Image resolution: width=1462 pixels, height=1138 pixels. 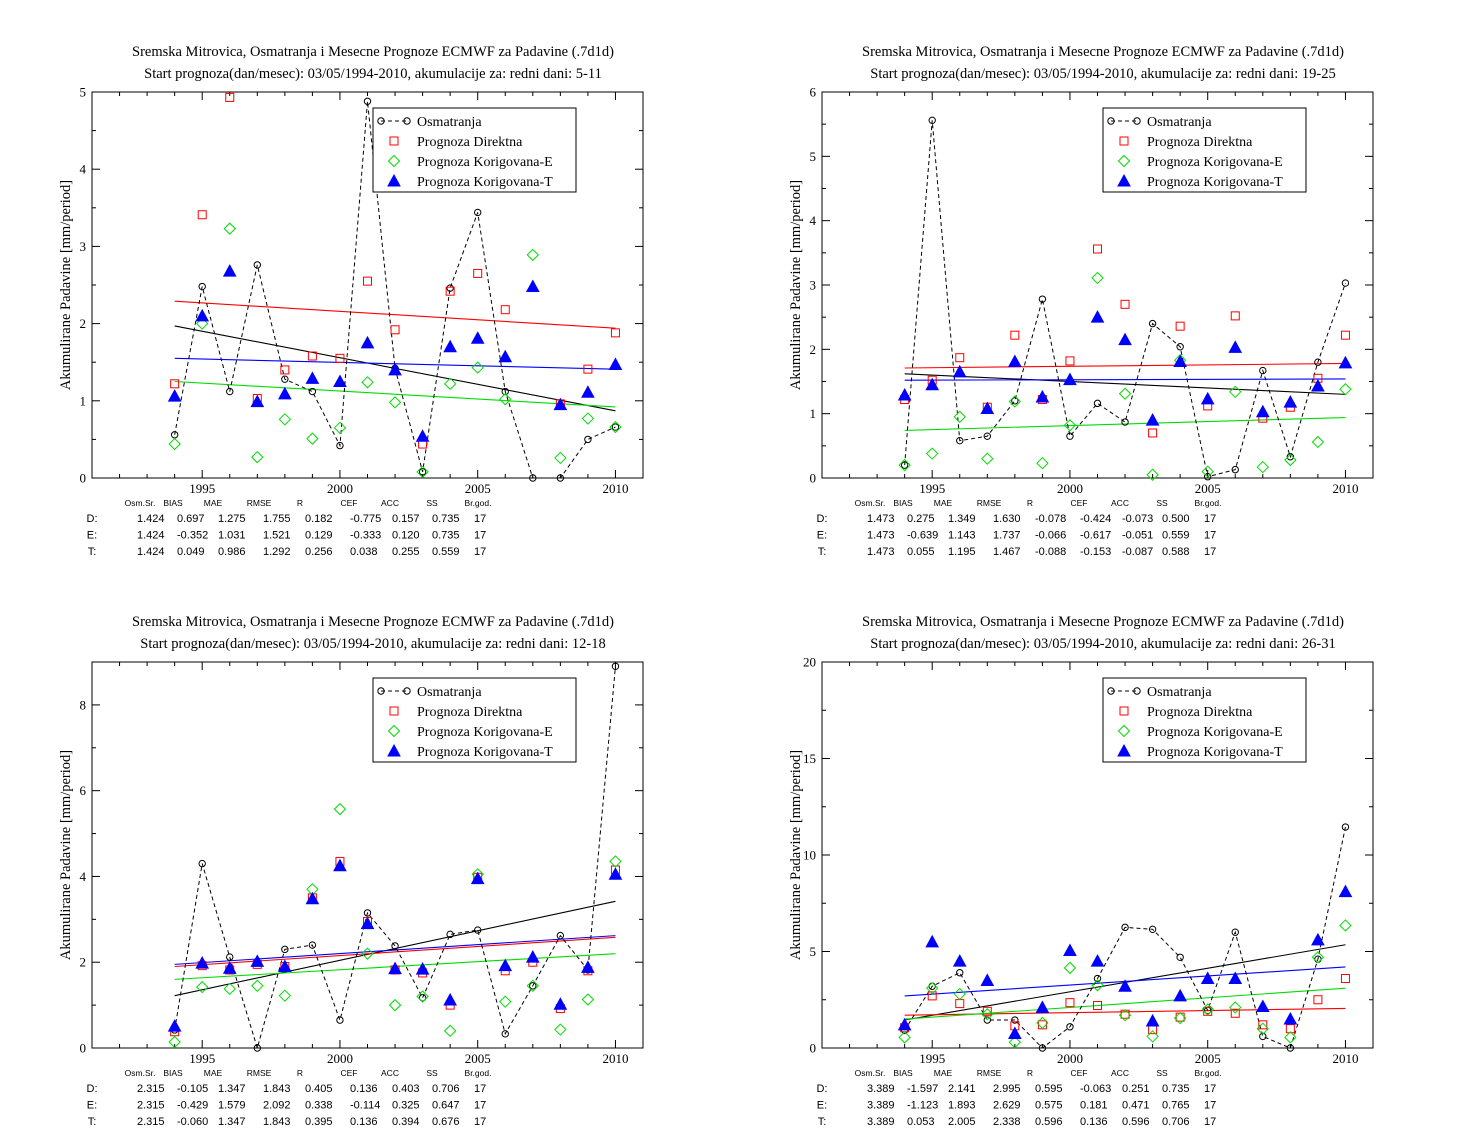 What do you see at coordinates (1215, 752) in the screenshot?
I see `legend-label: Prognoza Korigovana-T` at bounding box center [1215, 752].